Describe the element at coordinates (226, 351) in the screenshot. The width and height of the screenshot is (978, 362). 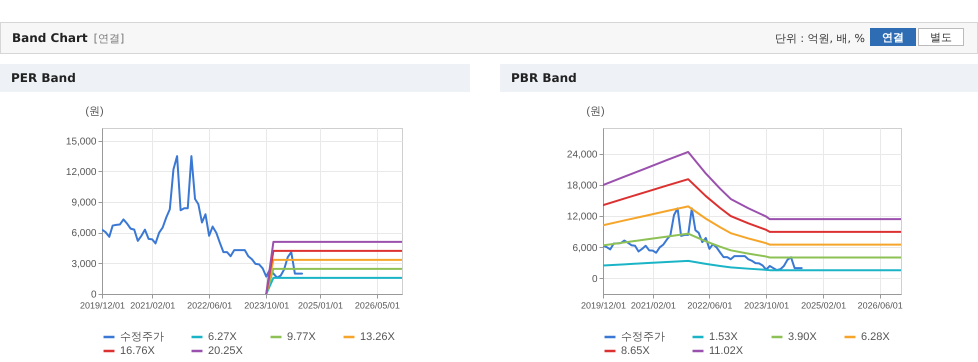
I see `legend-label: 20.25X` at that location.